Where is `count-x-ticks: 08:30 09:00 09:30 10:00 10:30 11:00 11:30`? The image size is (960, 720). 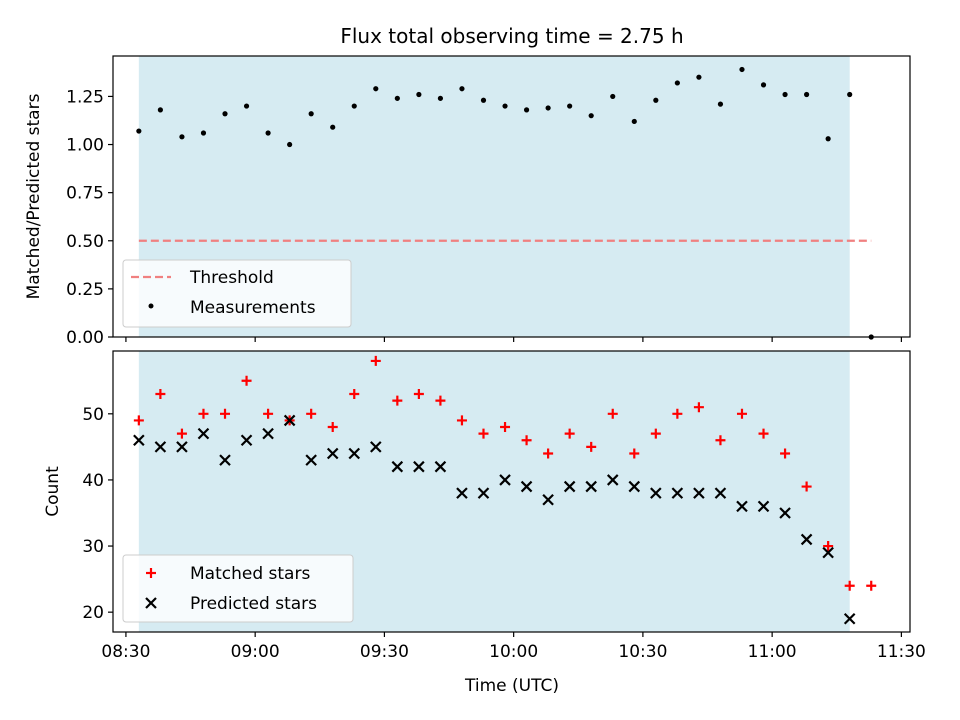 count-x-ticks: 08:30 09:00 09:30 10:00 10:30 11:00 11:30 is located at coordinates (513, 647).